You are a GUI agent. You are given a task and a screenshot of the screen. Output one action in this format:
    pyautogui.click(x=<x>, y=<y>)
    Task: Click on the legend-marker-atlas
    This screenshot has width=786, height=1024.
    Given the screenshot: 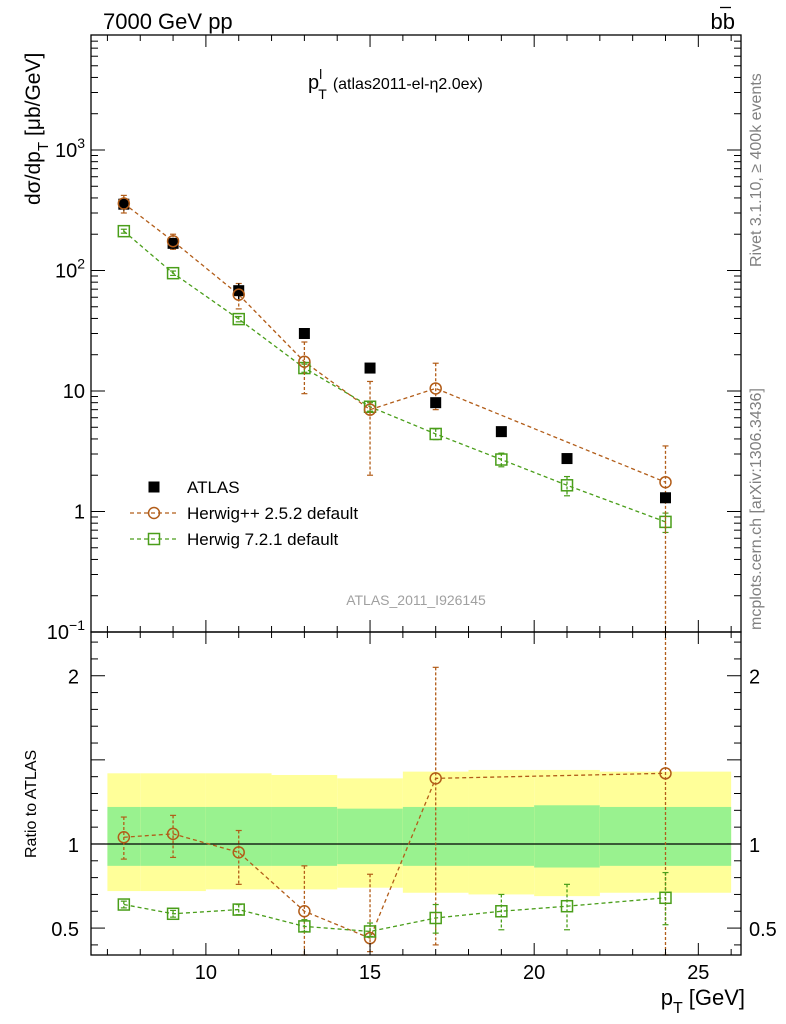 What is the action you would take?
    pyautogui.click(x=154, y=487)
    